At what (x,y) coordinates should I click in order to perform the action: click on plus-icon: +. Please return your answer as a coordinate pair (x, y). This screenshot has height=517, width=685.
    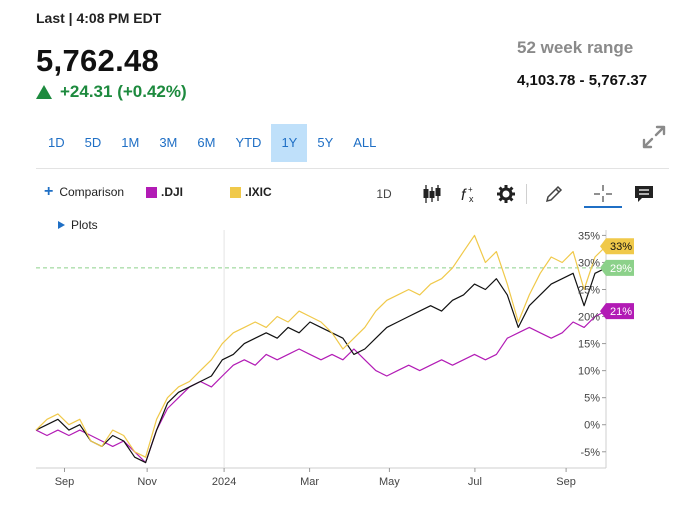
    Looking at the image, I should click on (49, 191).